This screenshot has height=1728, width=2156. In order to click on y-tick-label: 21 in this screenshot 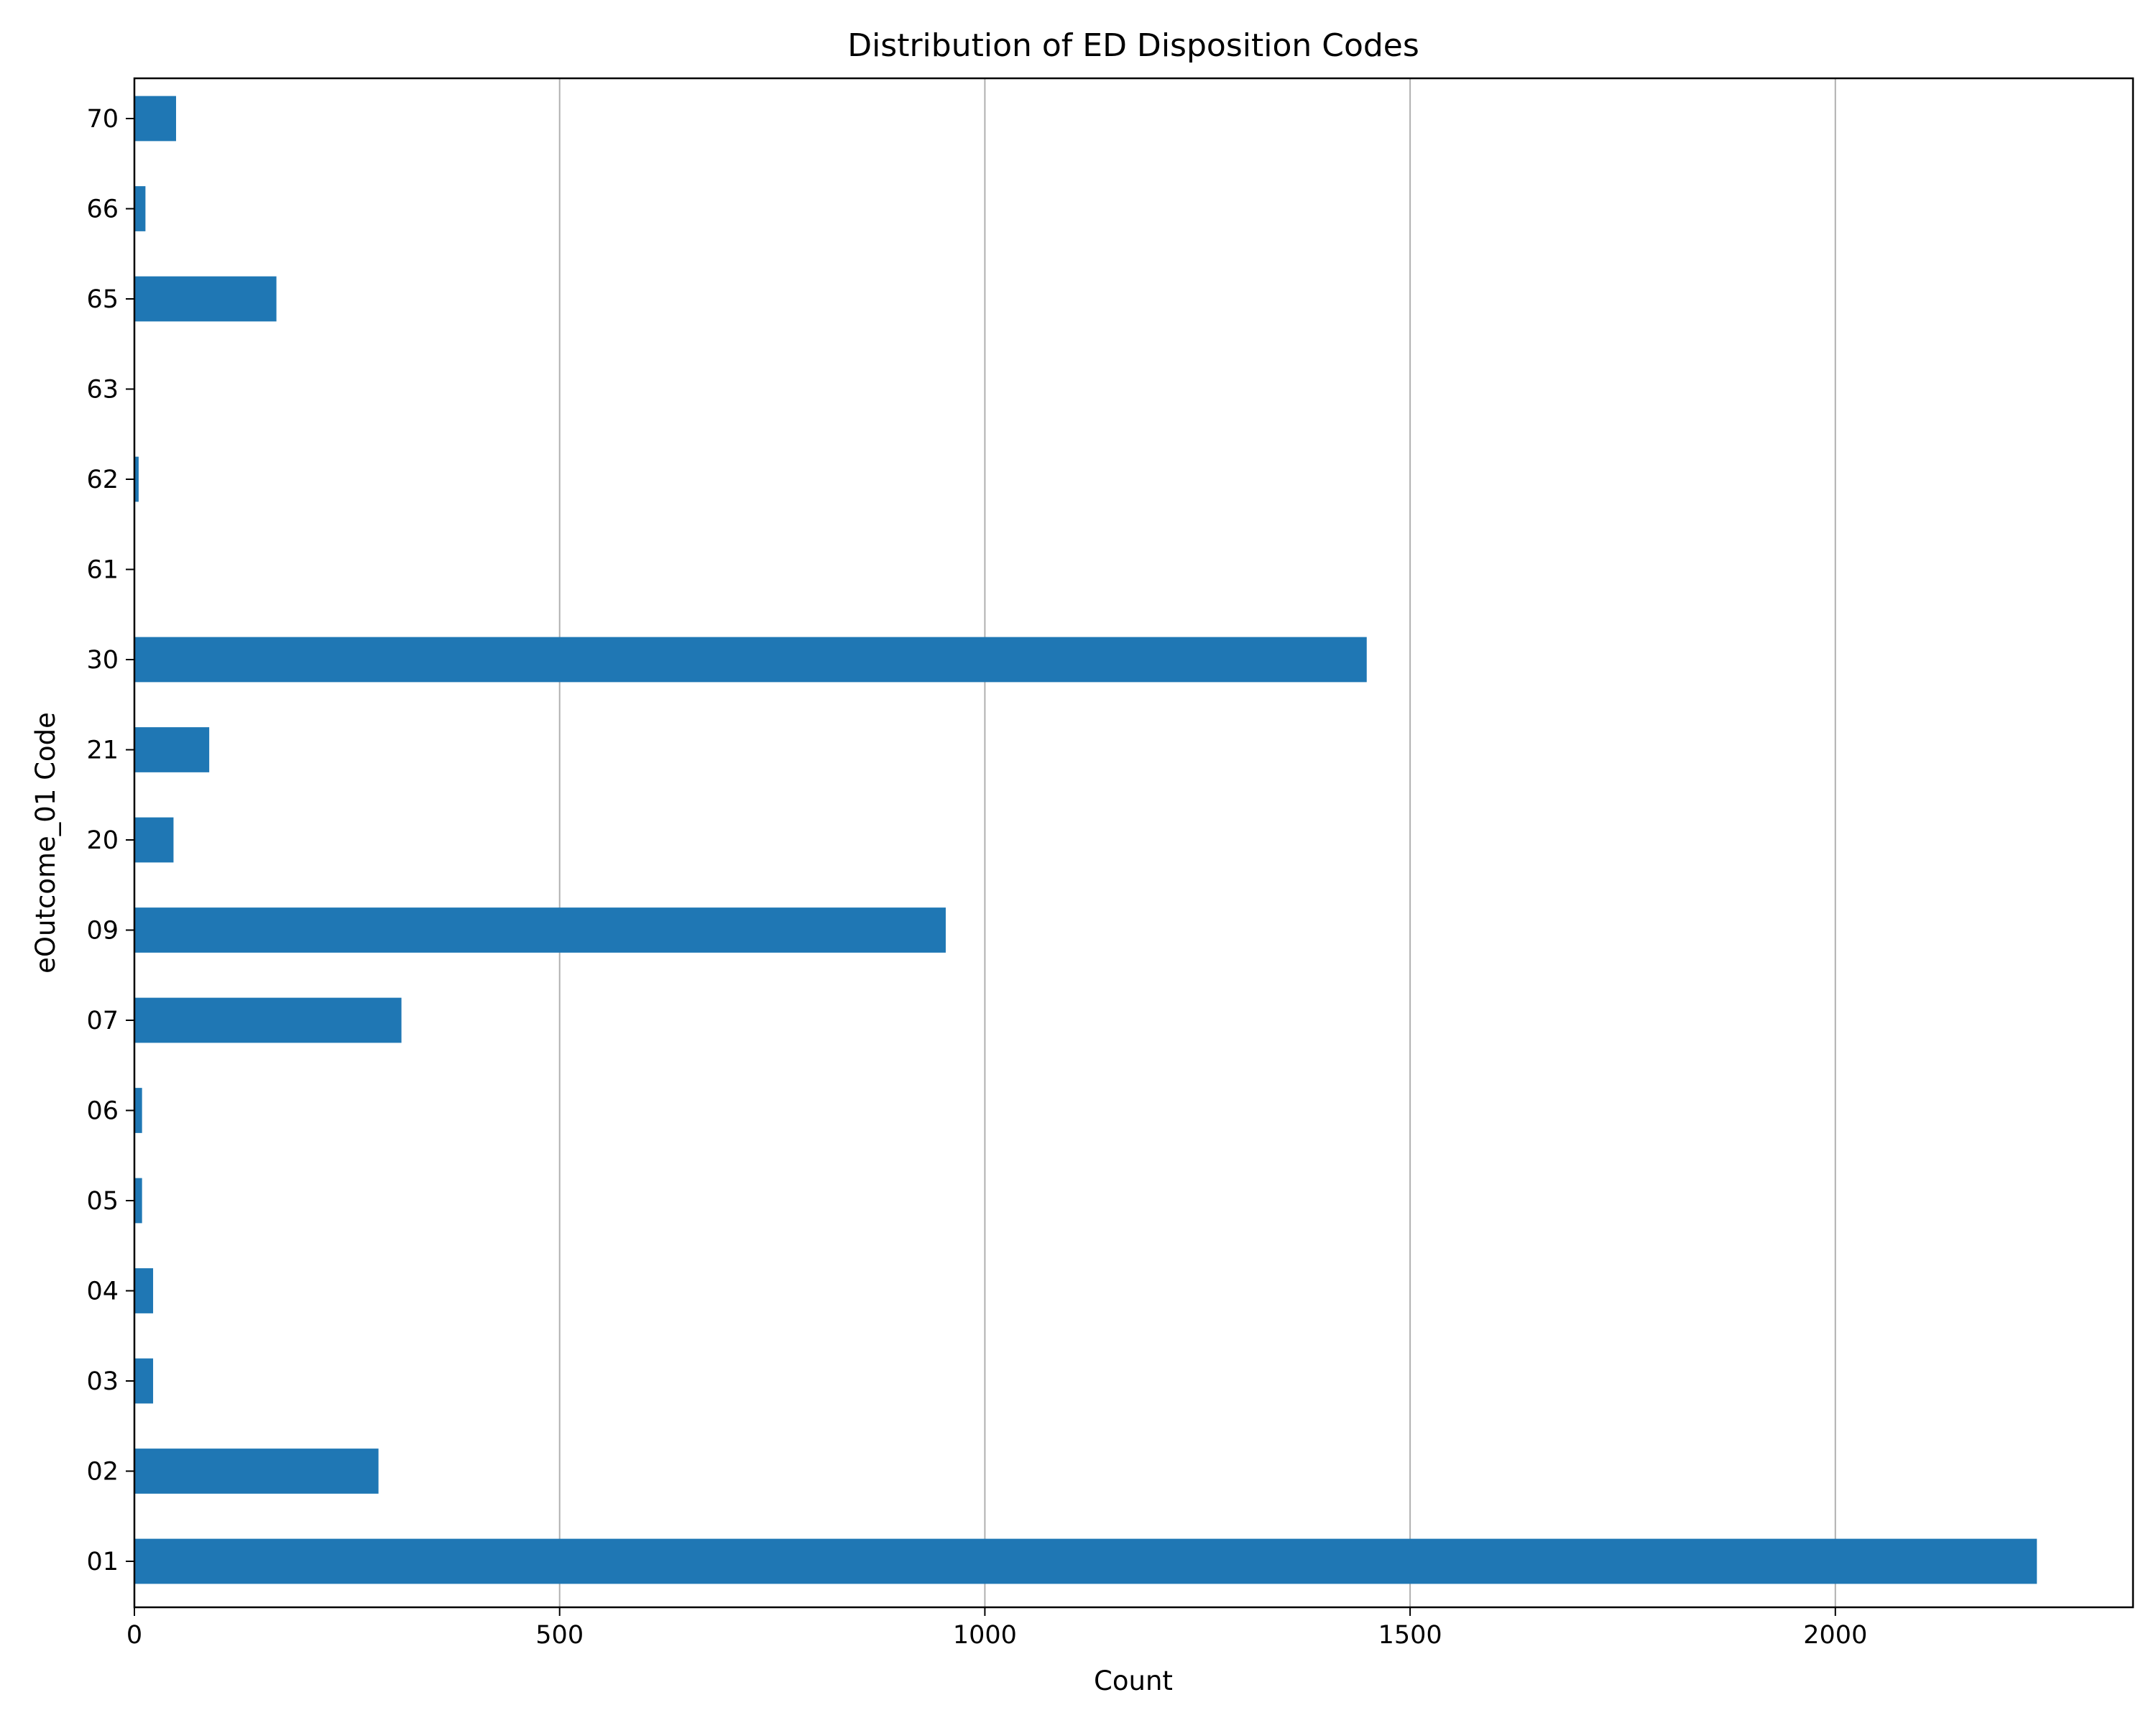, I will do `click(103, 751)`.